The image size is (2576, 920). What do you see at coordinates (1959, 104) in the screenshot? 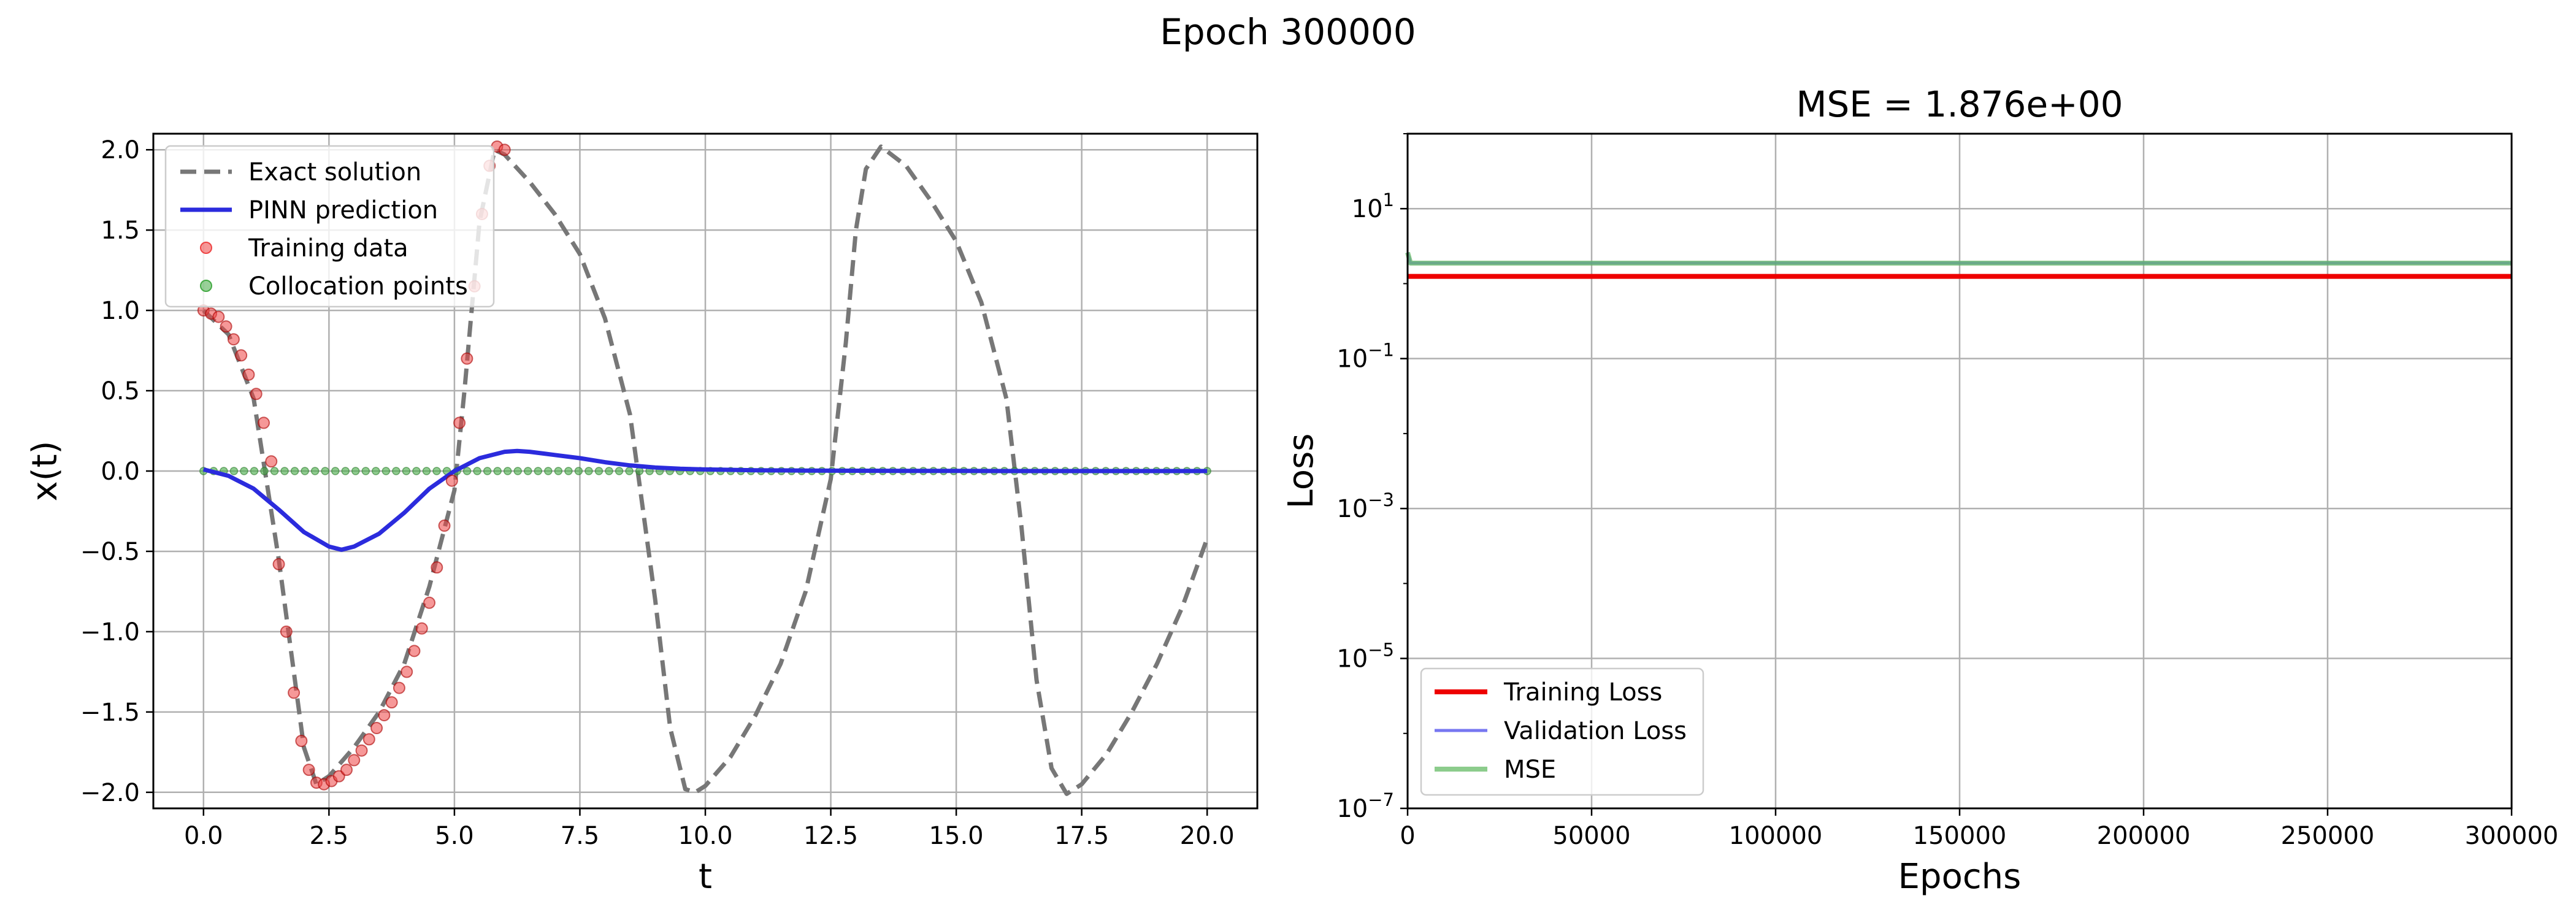
I see `right-title: MSE = 1.876e+00` at bounding box center [1959, 104].